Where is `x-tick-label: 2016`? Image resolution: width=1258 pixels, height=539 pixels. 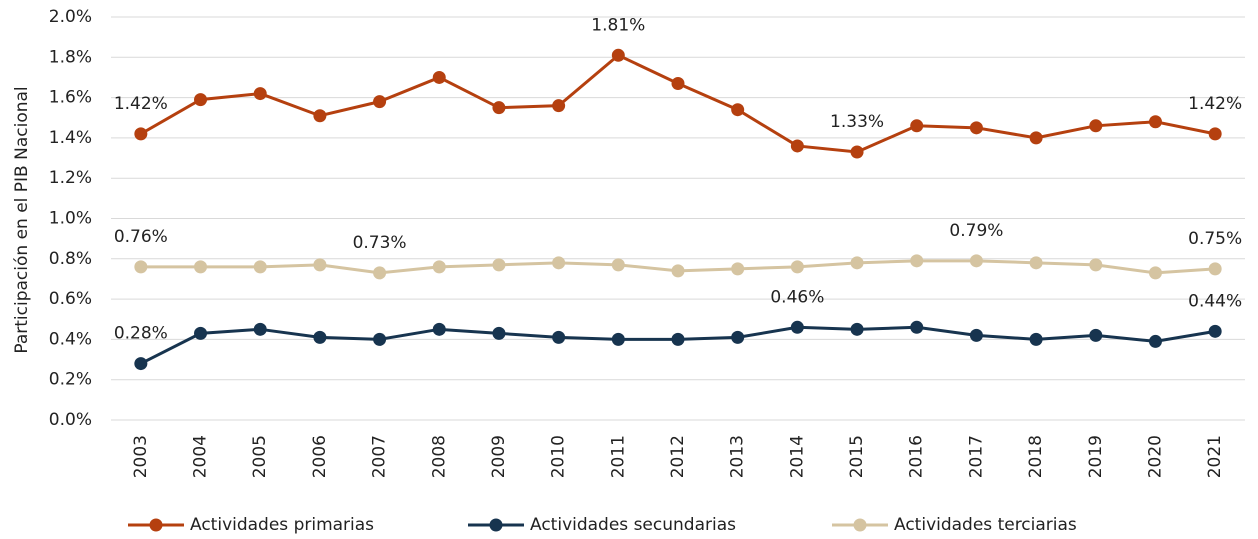 x-tick-label: 2016 is located at coordinates (917, 456).